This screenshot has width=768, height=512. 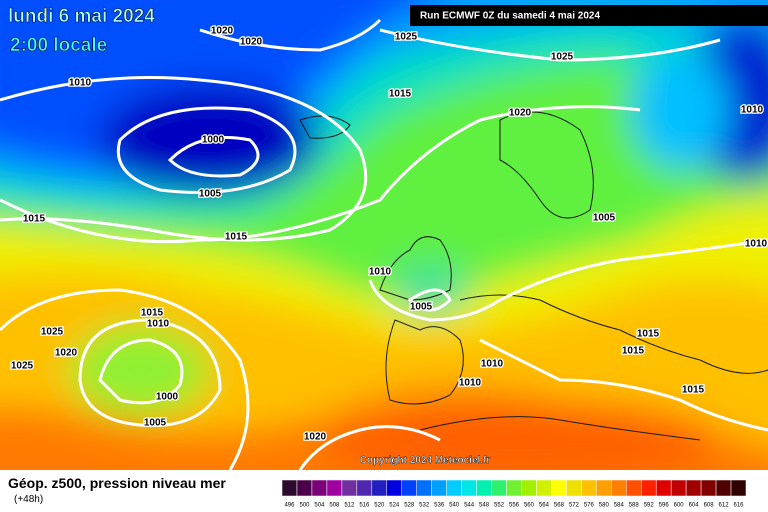 What do you see at coordinates (589, 506) in the screenshot?
I see `scale-label: 576` at bounding box center [589, 506].